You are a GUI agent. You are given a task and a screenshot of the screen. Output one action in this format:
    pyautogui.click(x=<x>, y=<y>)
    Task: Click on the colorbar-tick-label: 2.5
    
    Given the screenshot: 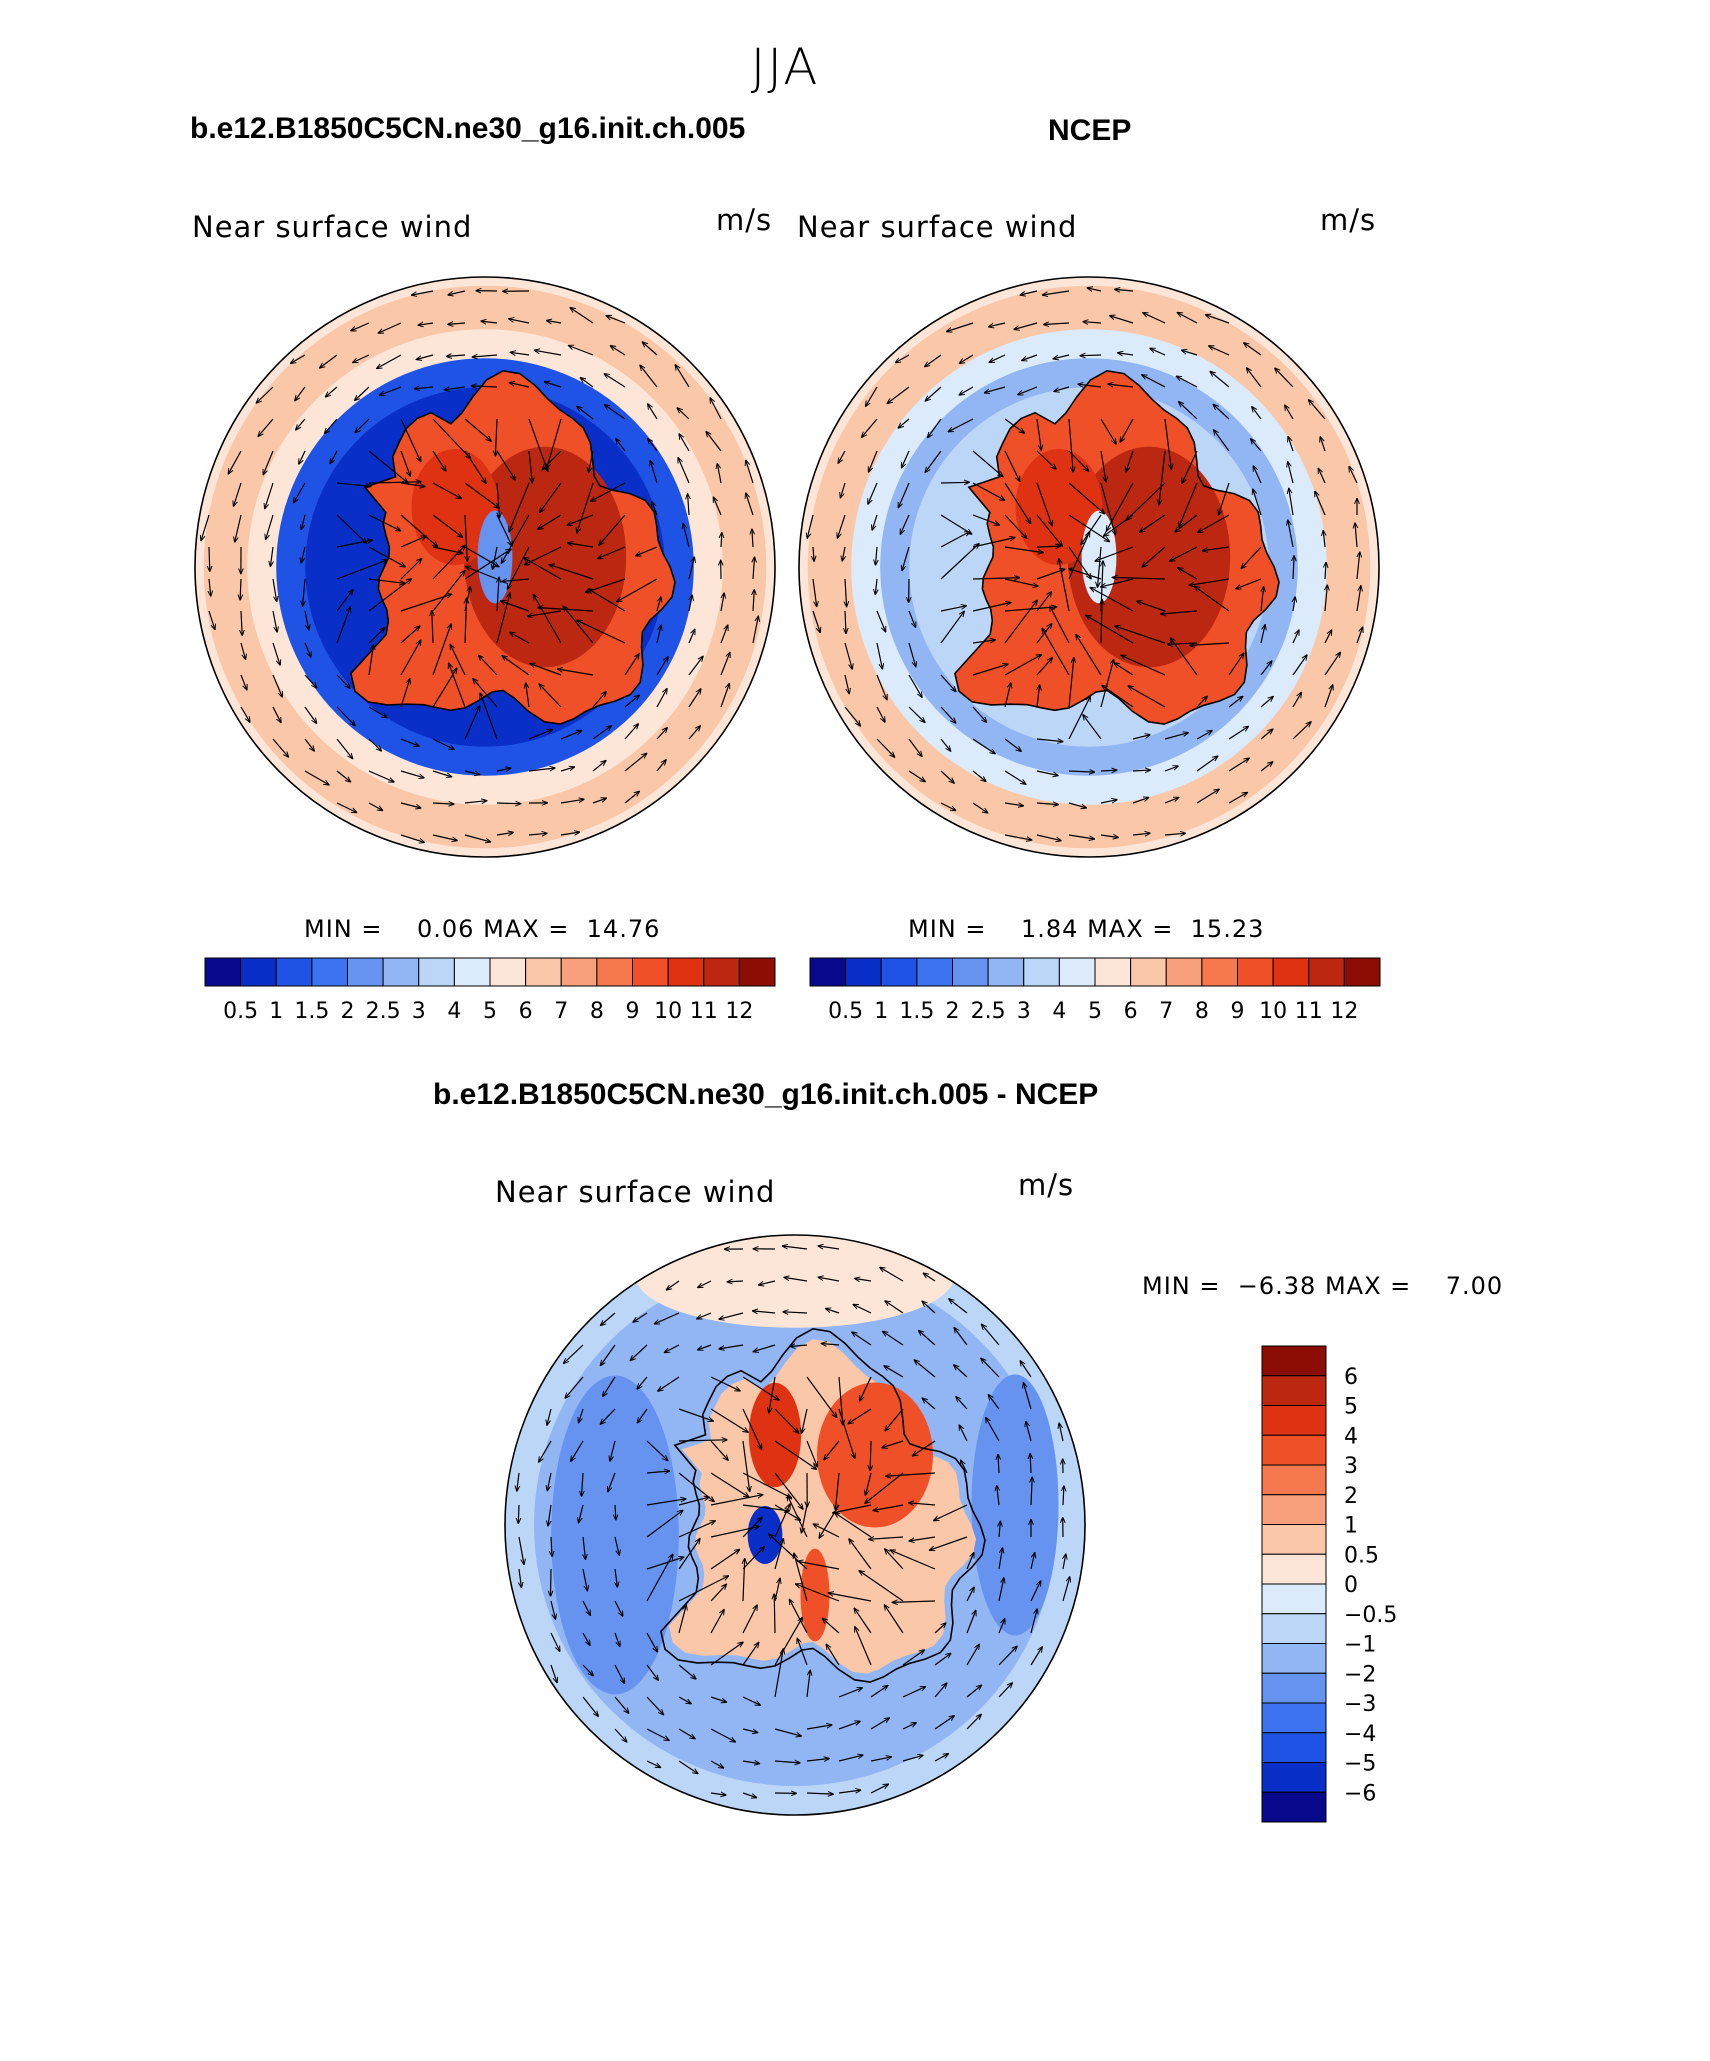 What is the action you would take?
    pyautogui.click(x=383, y=1011)
    